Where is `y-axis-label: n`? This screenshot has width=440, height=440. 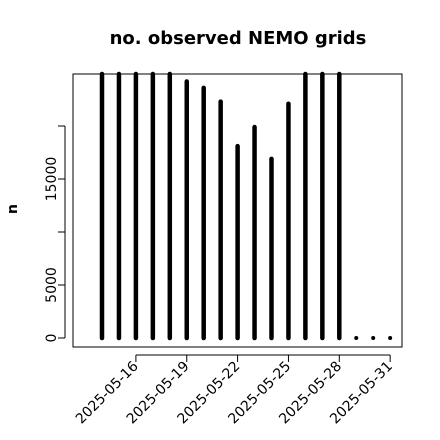
y-axis-label: n is located at coordinates (13, 209).